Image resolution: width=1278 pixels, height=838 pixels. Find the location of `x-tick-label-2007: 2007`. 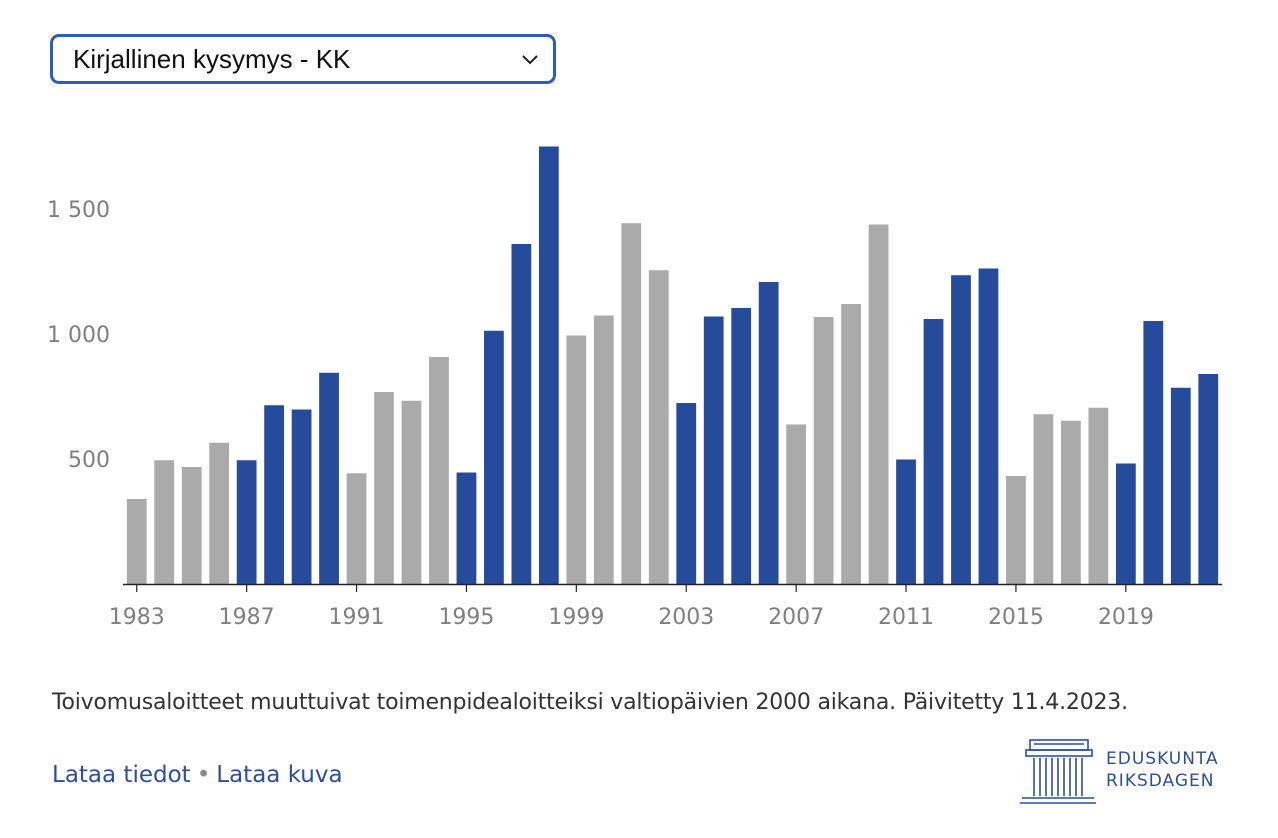

x-tick-label-2007: 2007 is located at coordinates (796, 617).